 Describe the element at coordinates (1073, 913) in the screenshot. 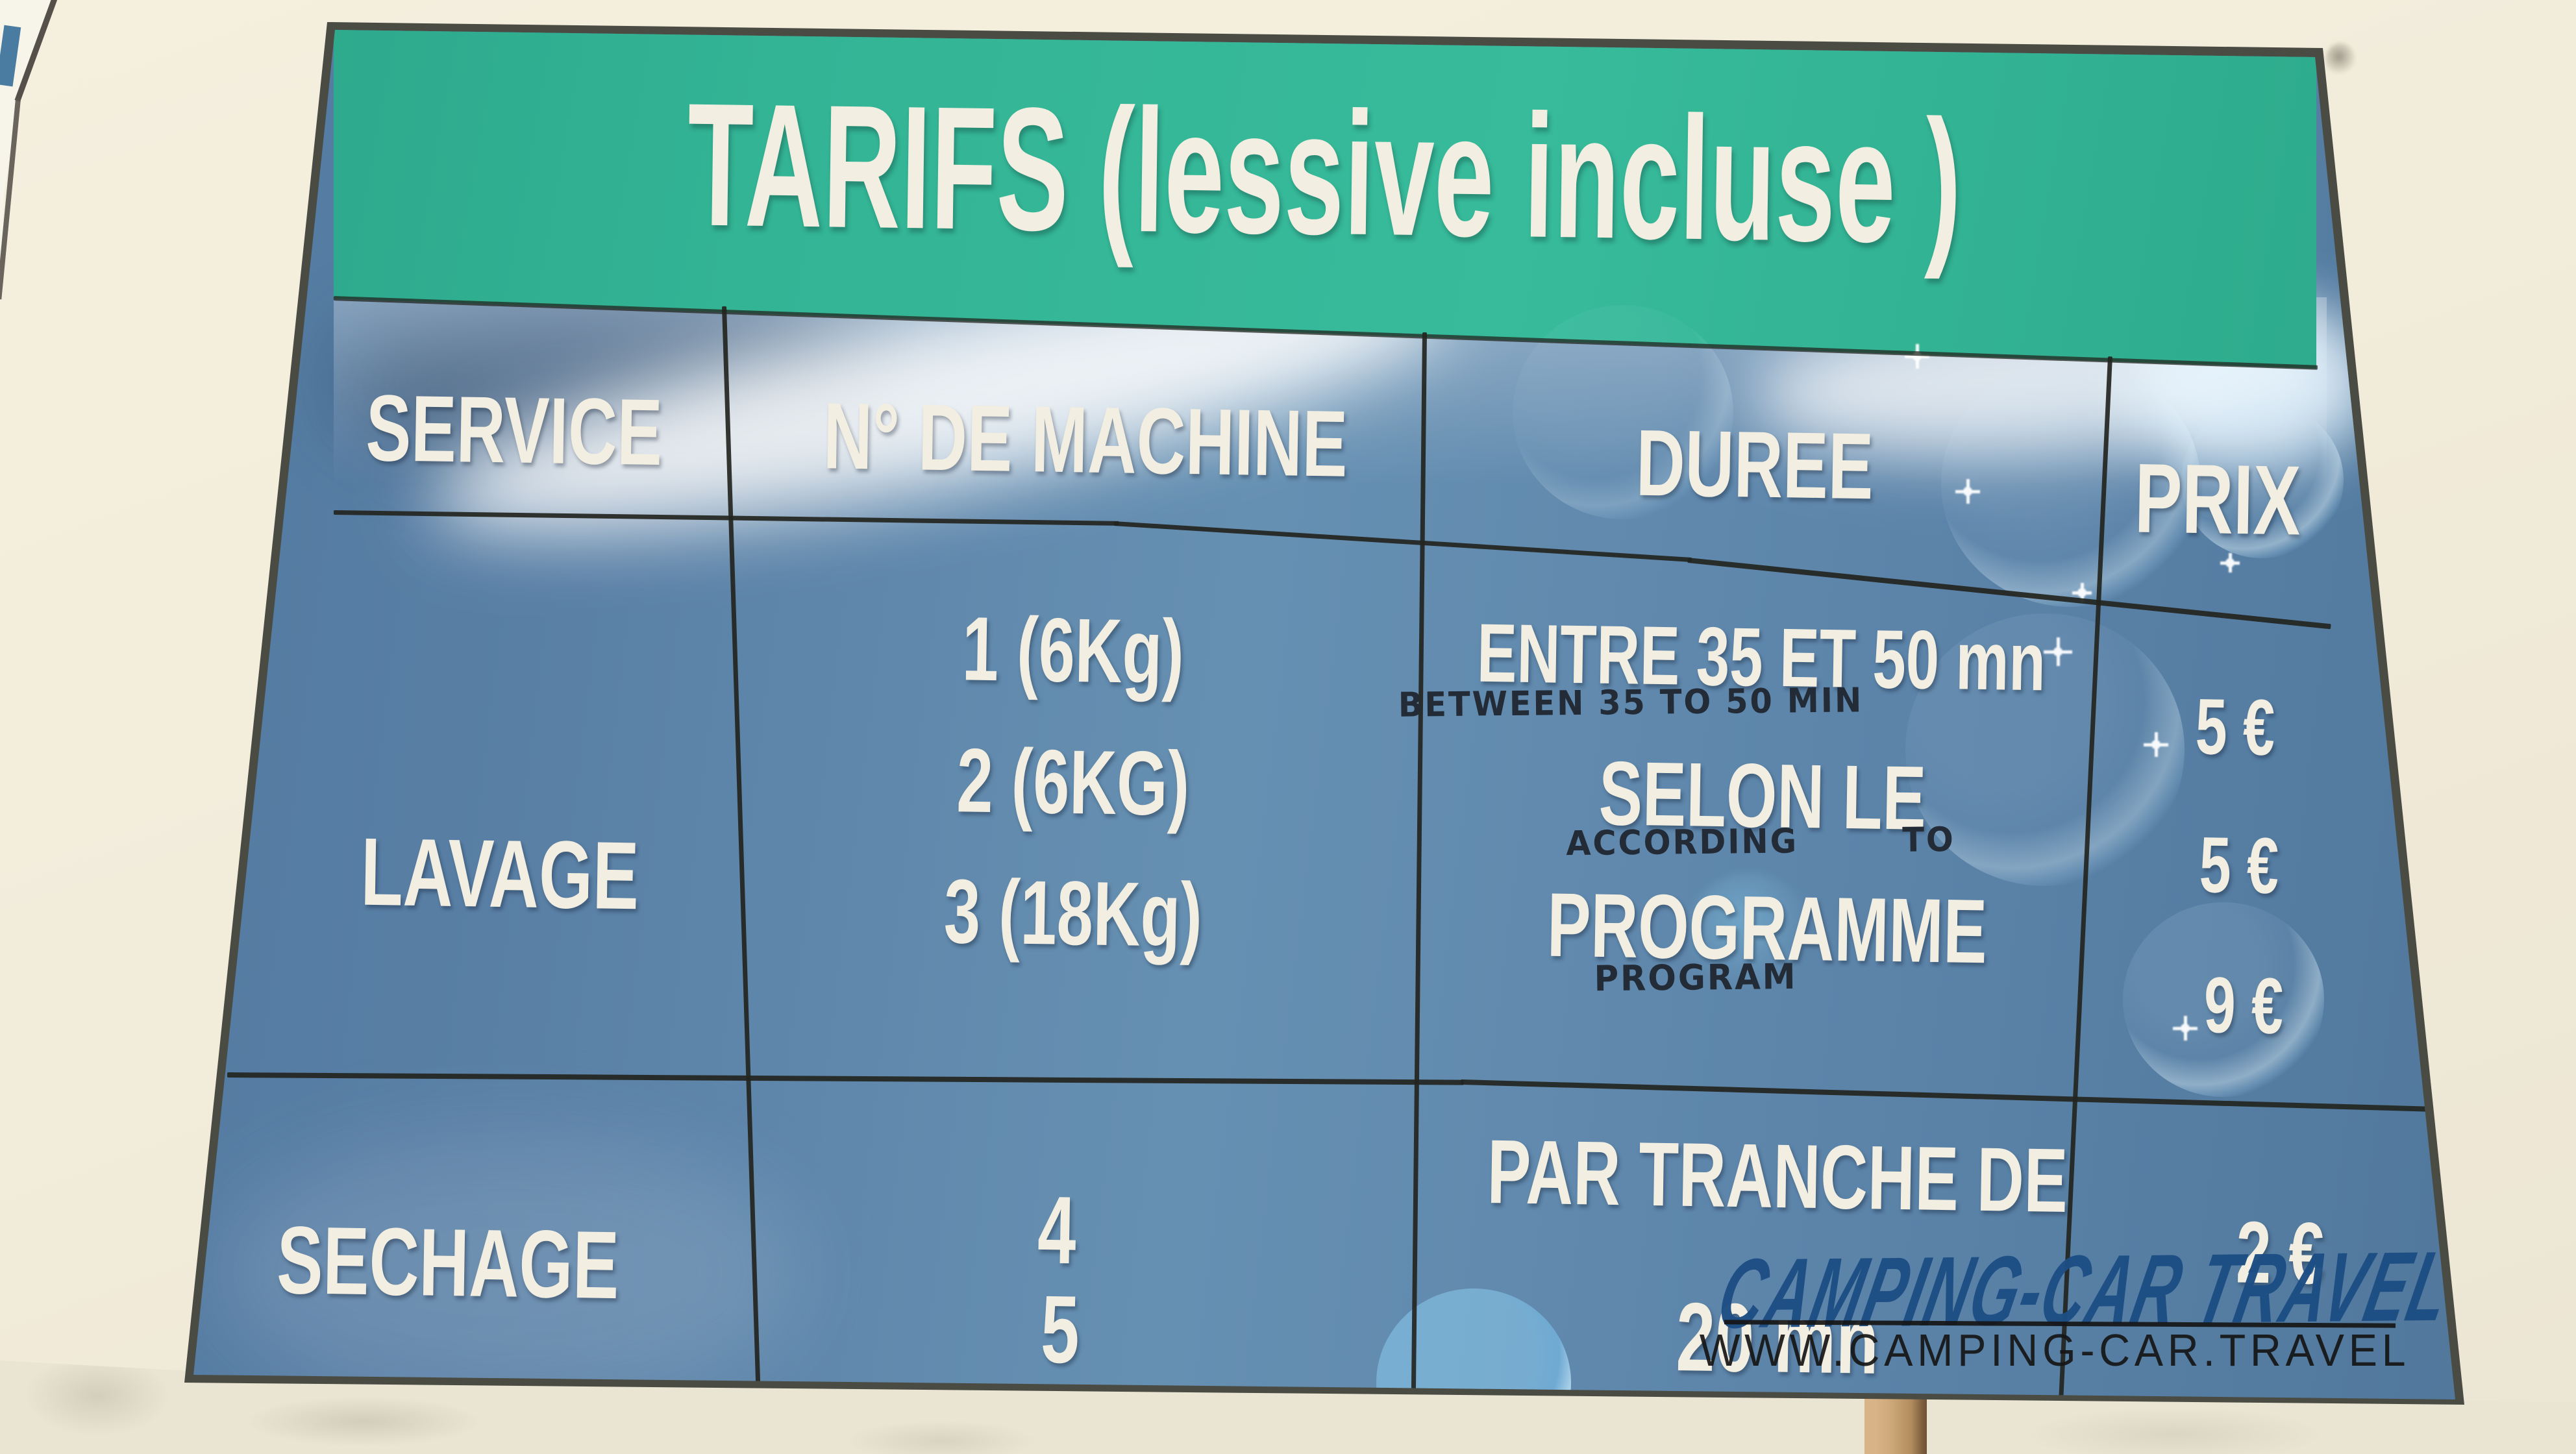

I see `machine-3: 3 (18Kg)` at that location.